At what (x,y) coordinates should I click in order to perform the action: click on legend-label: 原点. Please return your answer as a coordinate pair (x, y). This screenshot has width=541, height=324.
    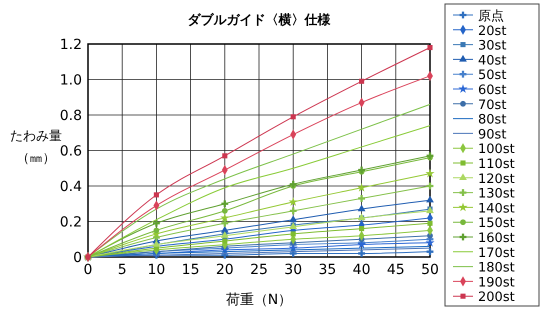
    Looking at the image, I should click on (491, 16).